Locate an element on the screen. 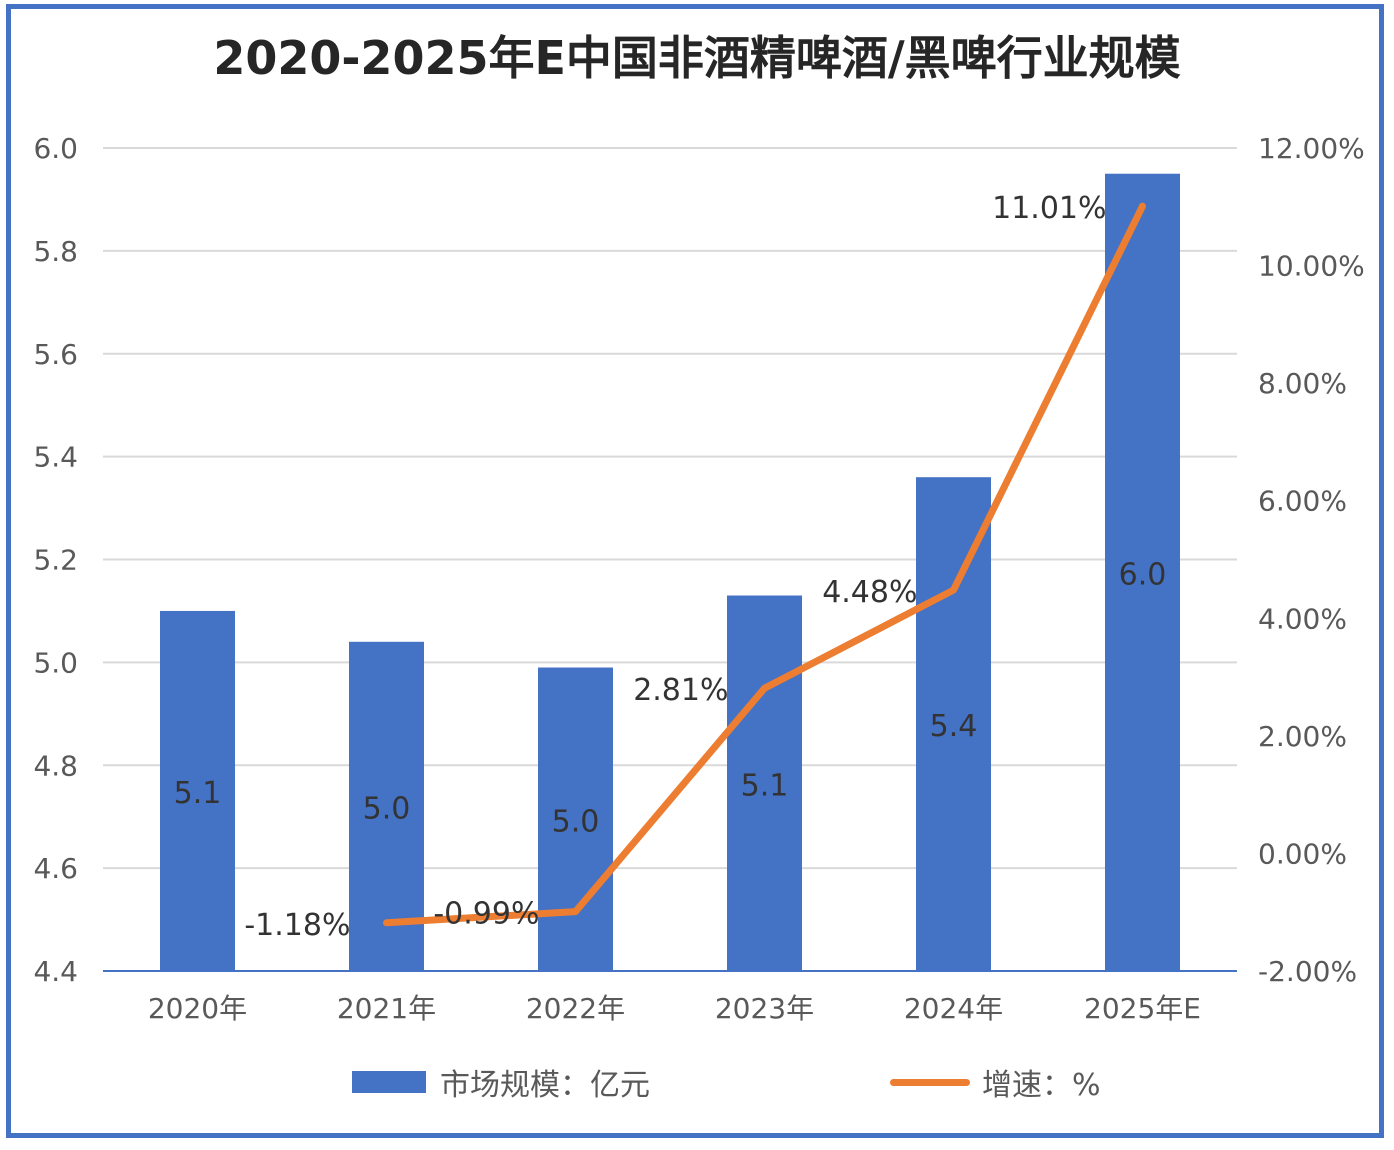 The height and width of the screenshot is (1150, 1394). line-data-label: -1.18% is located at coordinates (297, 925).